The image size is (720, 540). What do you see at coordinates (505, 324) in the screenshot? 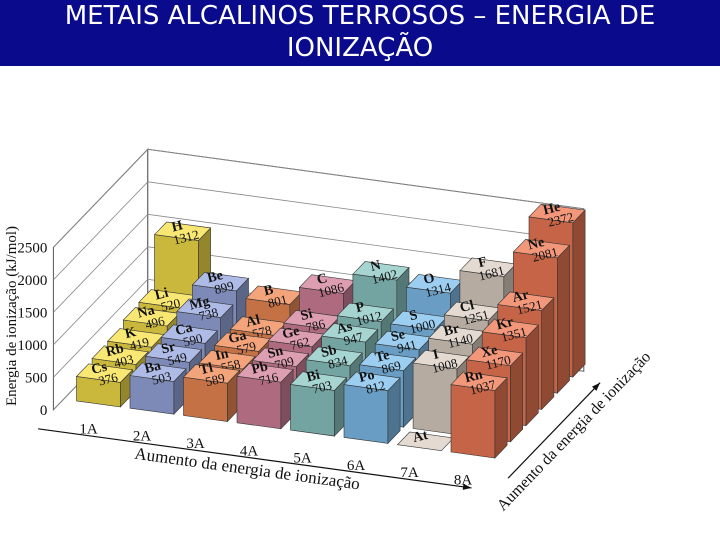
I see `bar-symbol-label: Kr` at bounding box center [505, 324].